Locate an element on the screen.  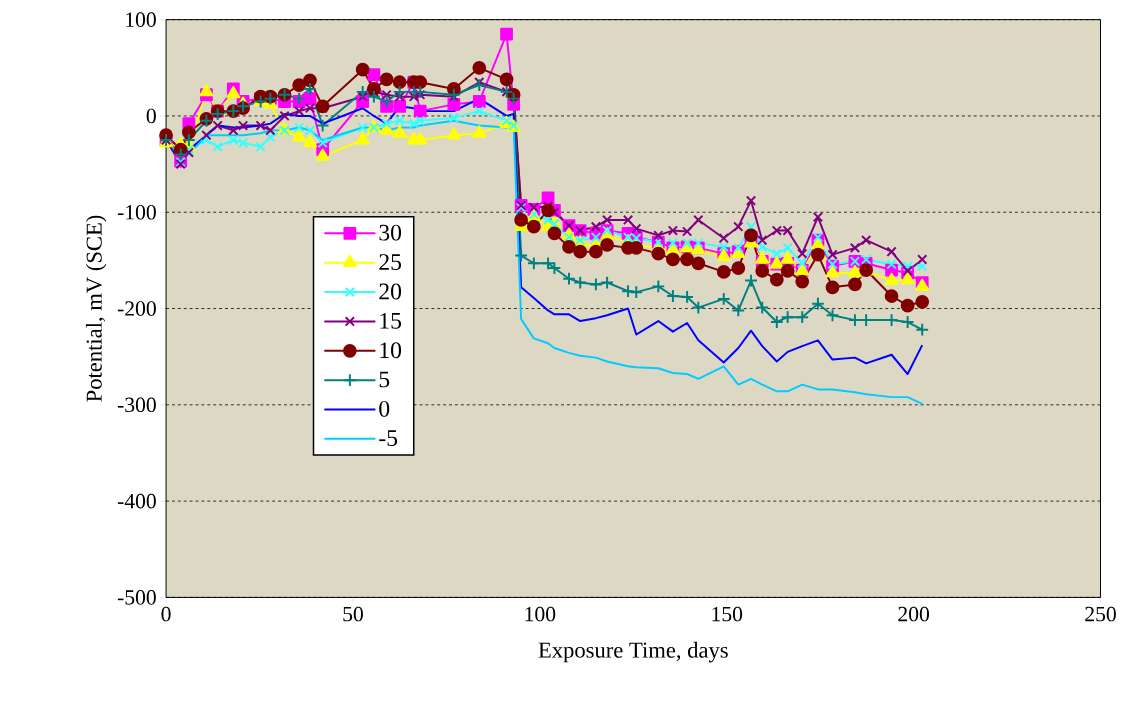
x-tick-label: 100 is located at coordinates (540, 614).